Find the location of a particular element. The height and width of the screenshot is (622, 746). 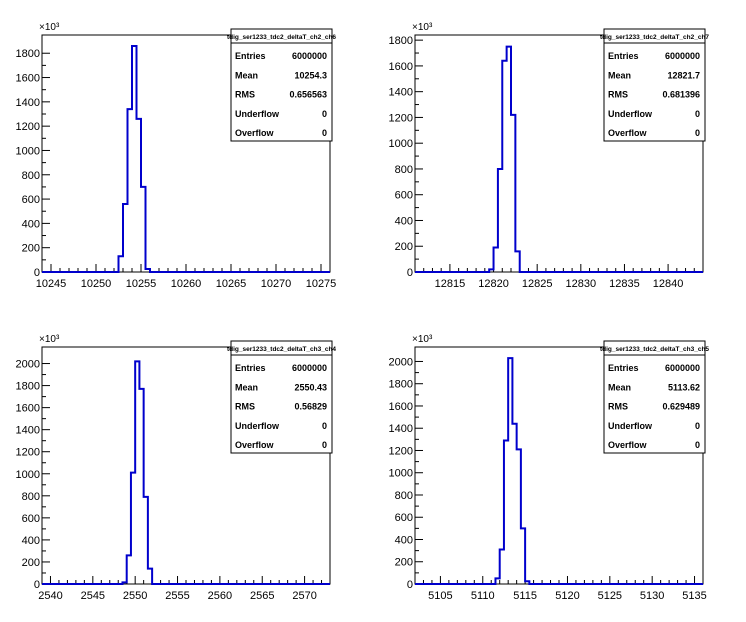

x-tick-label: 5125 is located at coordinates (610, 596).